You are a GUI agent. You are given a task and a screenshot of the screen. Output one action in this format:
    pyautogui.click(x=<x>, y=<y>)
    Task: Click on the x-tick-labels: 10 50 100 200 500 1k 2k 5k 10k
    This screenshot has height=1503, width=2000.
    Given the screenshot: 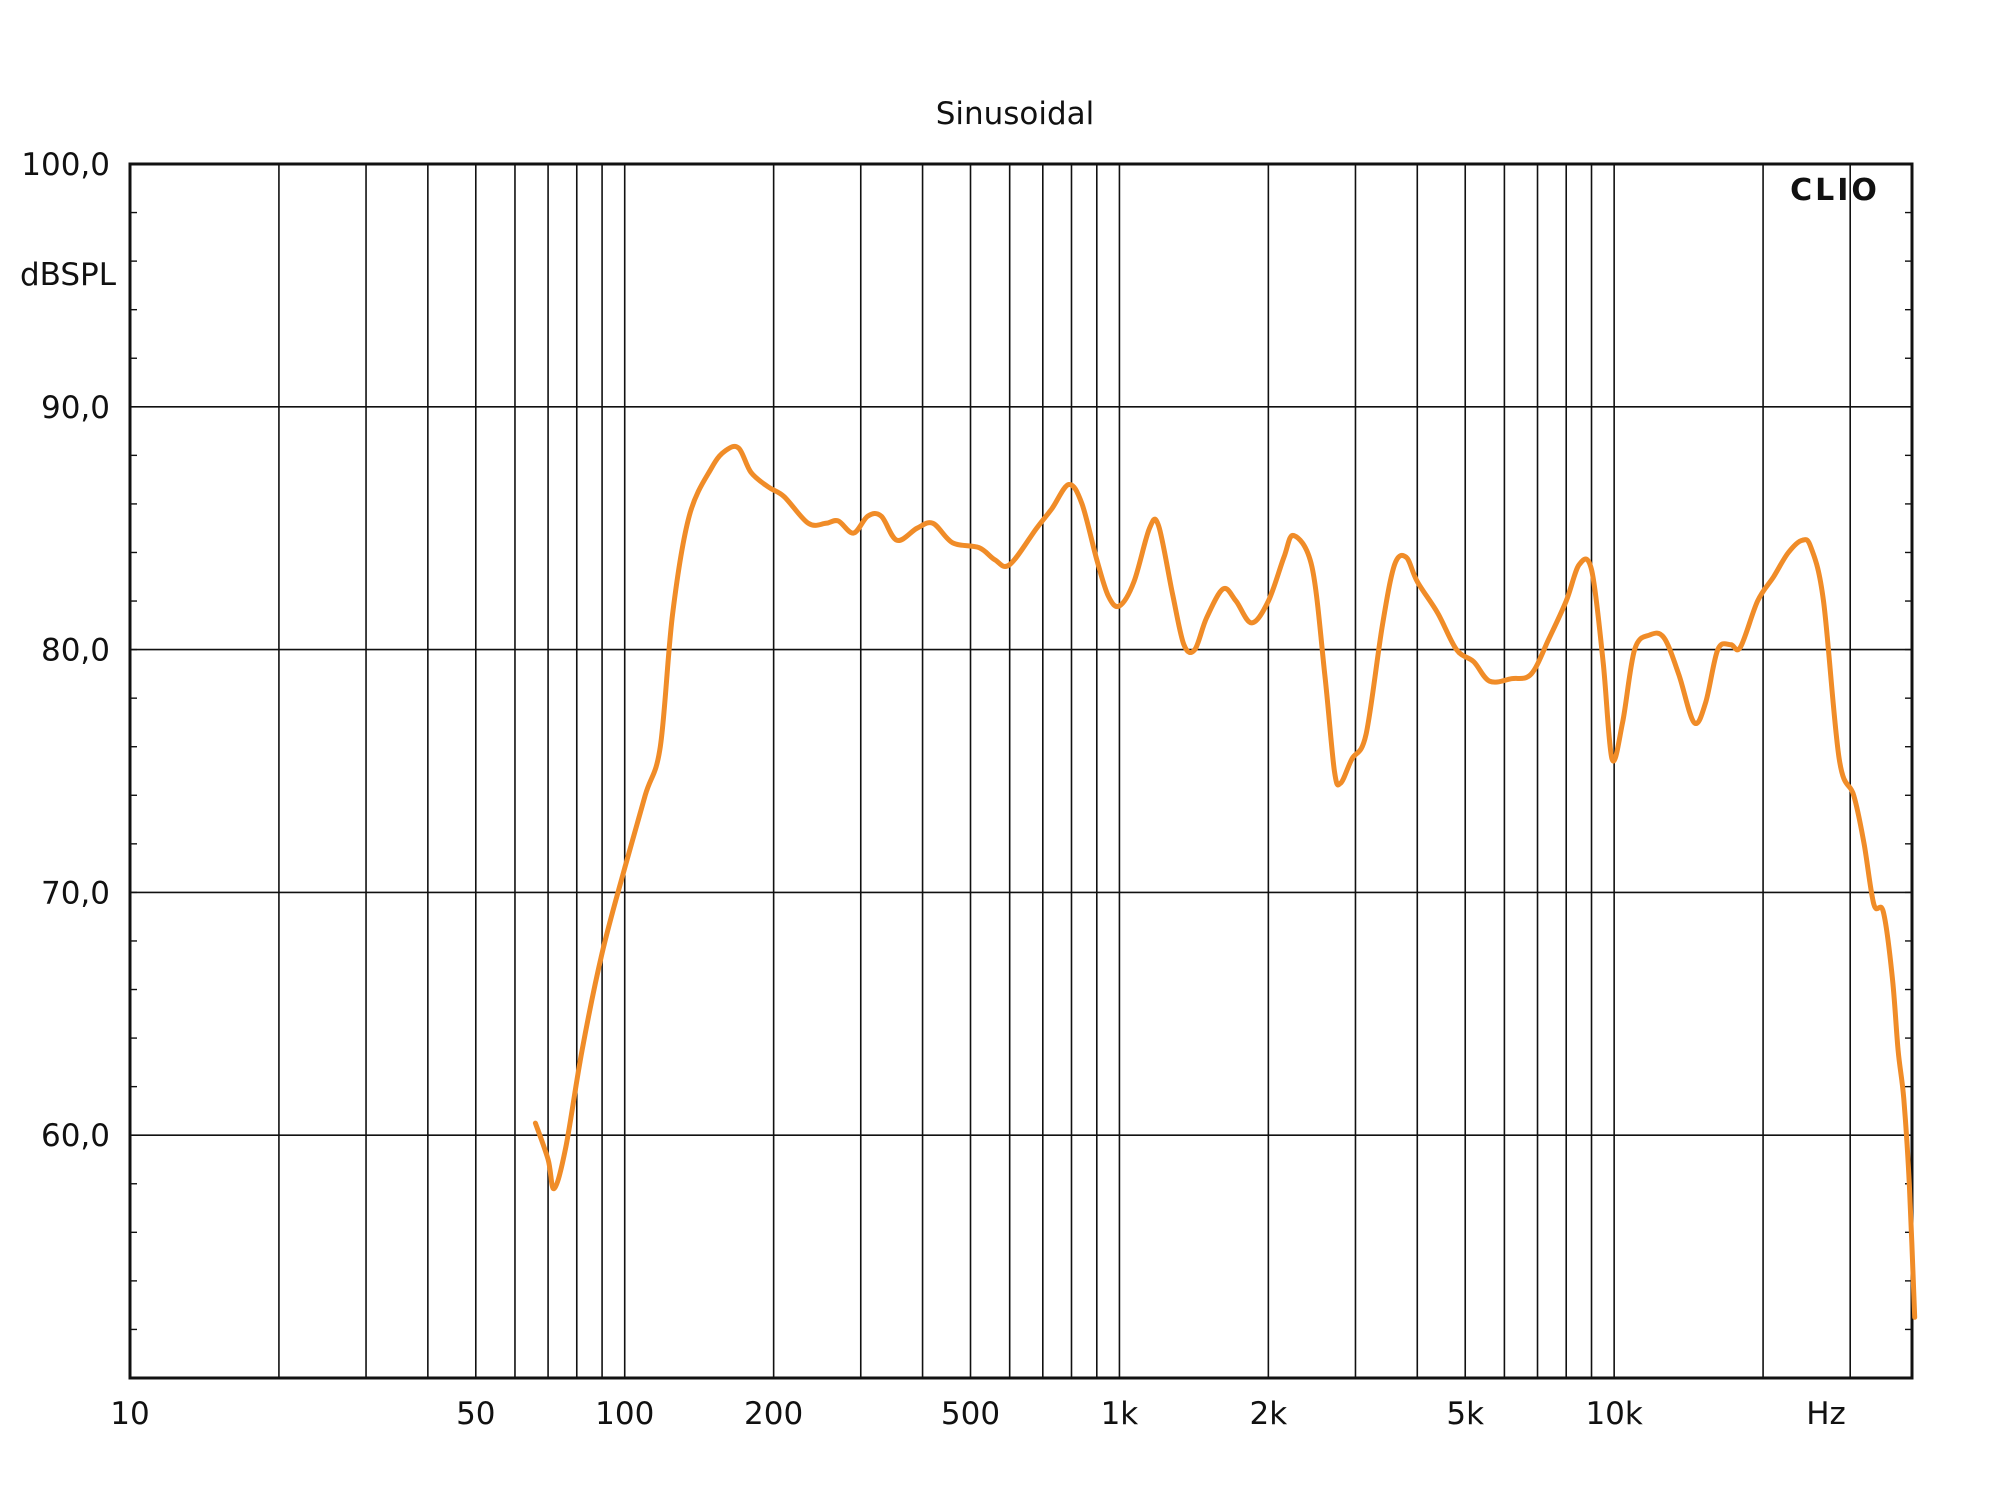 What is the action you would take?
    pyautogui.click(x=876, y=1414)
    